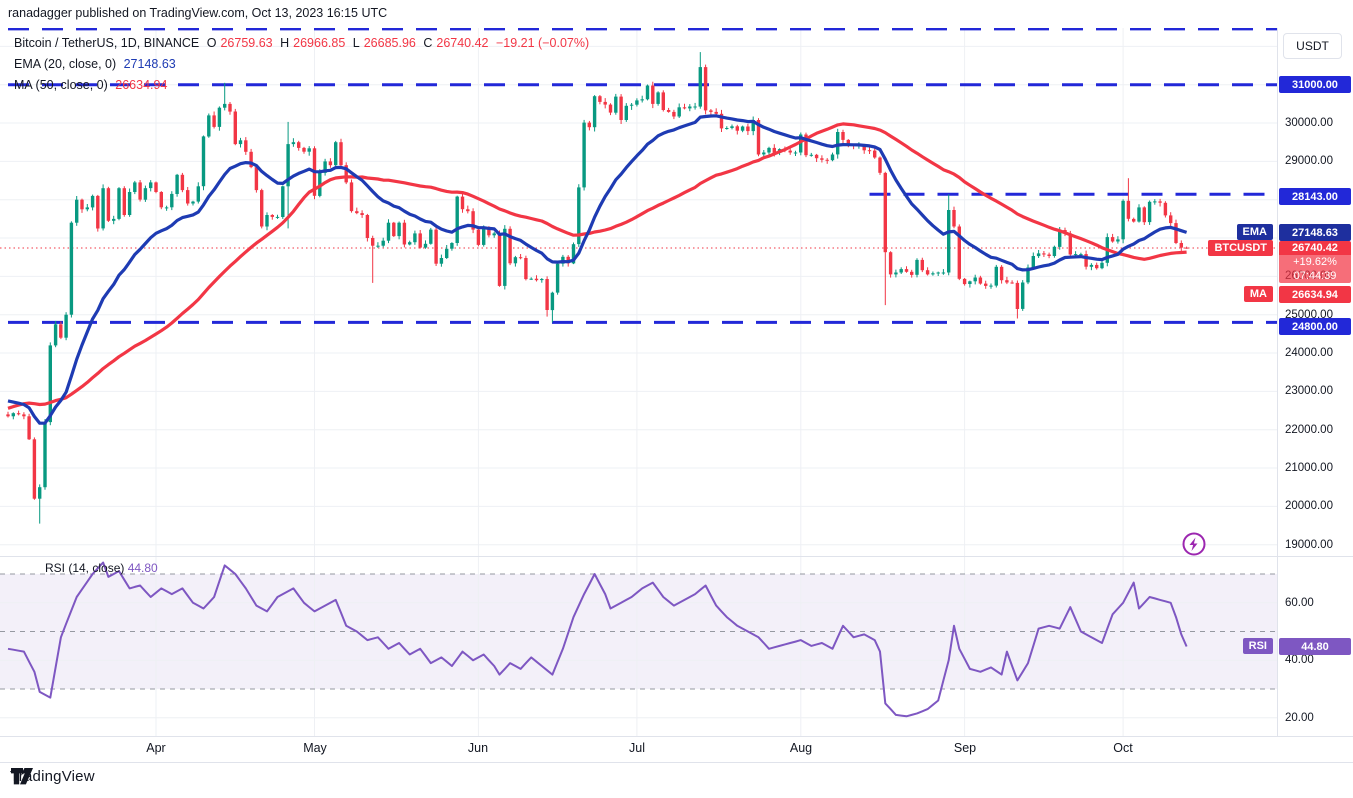  What do you see at coordinates (246, 43) in the screenshot?
I see `open-value: 26759.63` at bounding box center [246, 43].